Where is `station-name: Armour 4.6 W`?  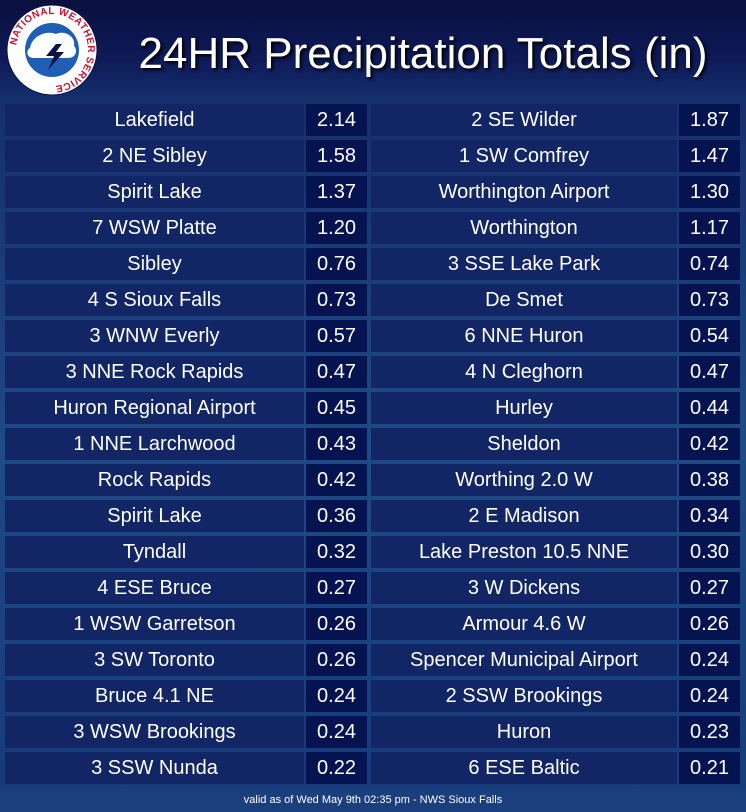
station-name: Armour 4.6 W is located at coordinates (524, 624).